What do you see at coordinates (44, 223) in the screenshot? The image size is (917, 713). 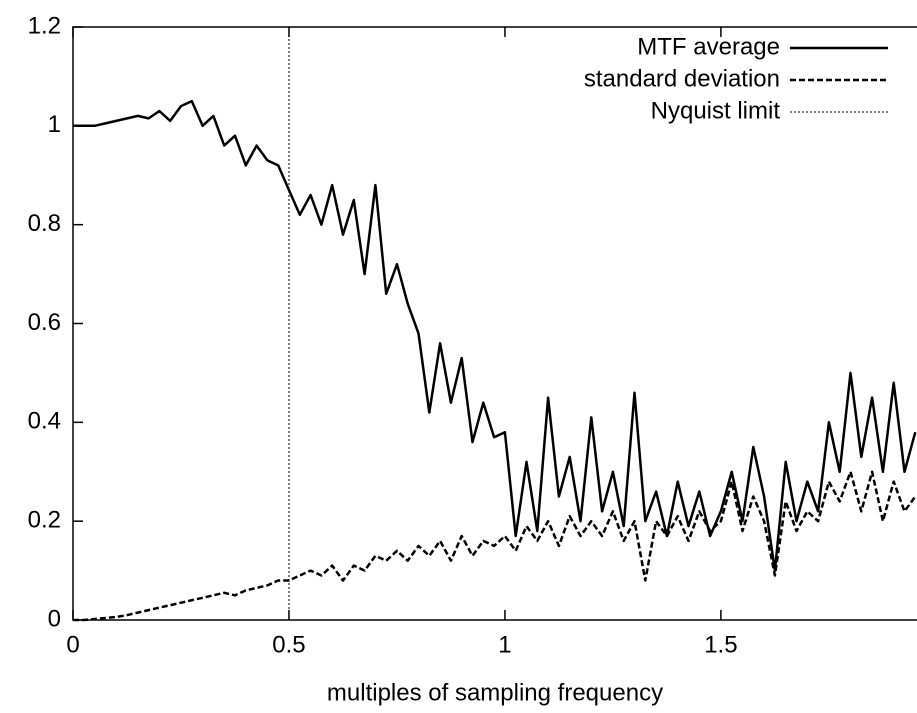 I see `y-tick-label: 0.8` at bounding box center [44, 223].